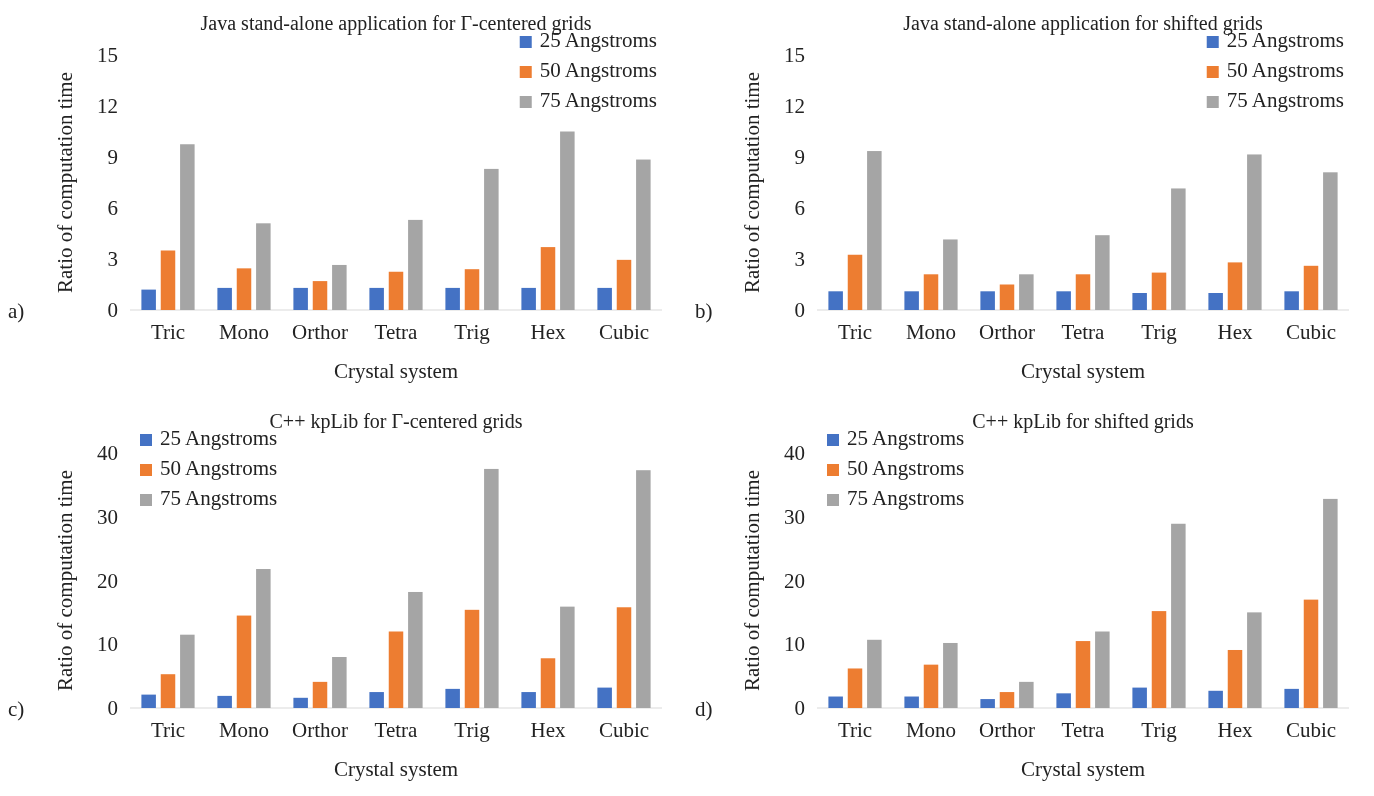  I want to click on text: d), so click(704, 709).